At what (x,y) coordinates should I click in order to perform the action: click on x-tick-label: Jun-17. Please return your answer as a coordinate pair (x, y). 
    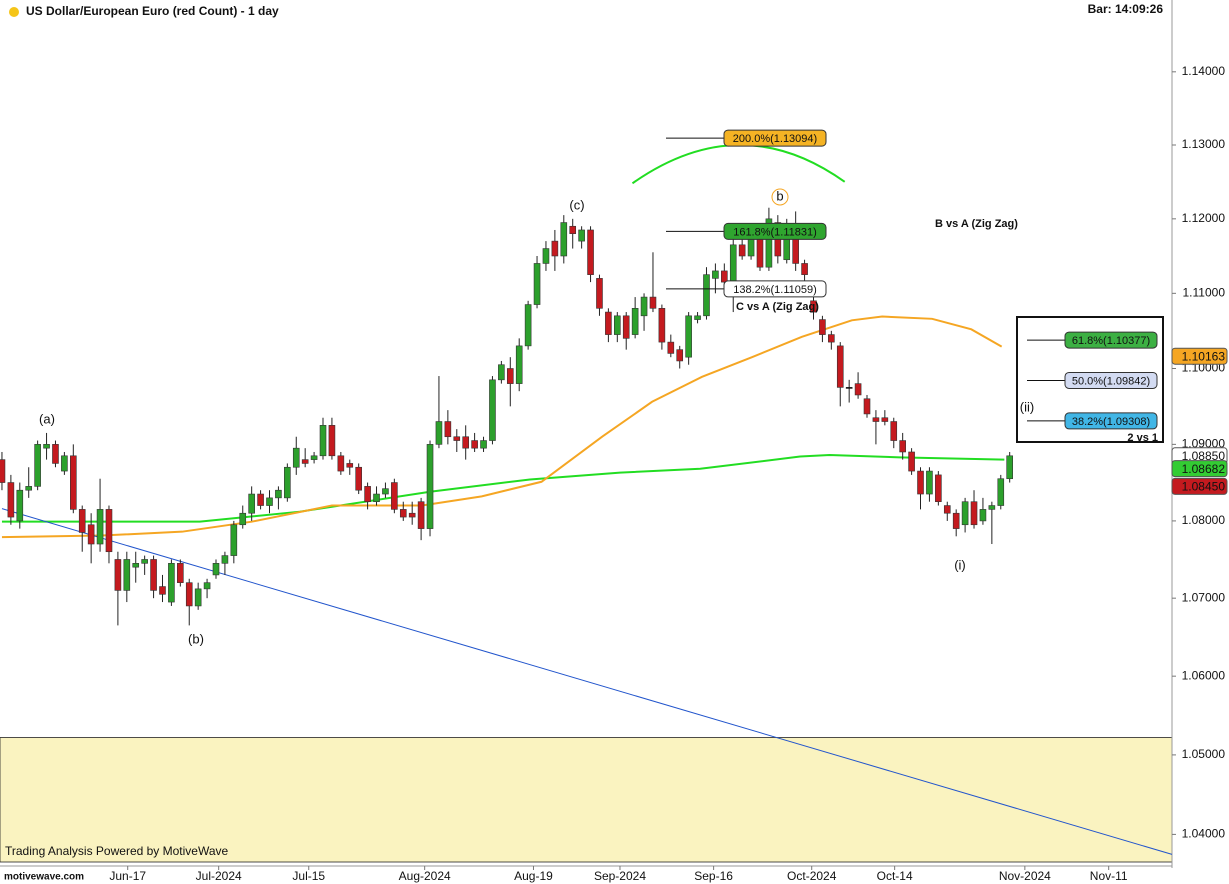
    Looking at the image, I should click on (127, 876).